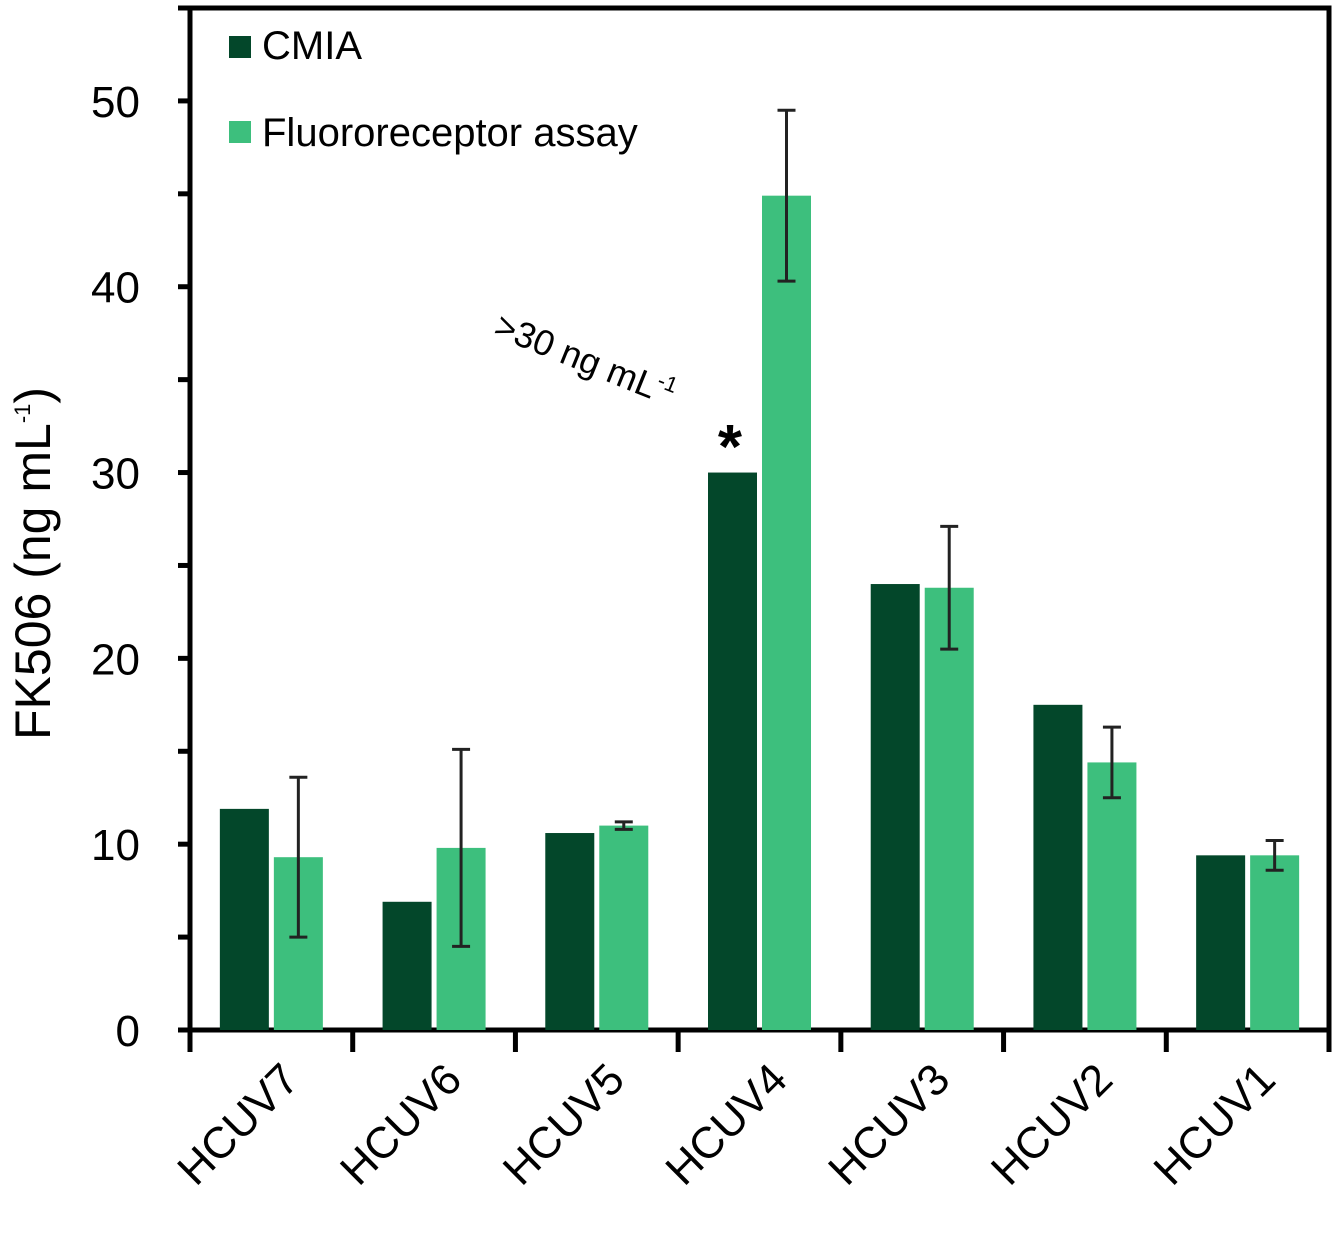  What do you see at coordinates (949, 808) in the screenshot?
I see `bar-fluororeceptor-hcuv3` at bounding box center [949, 808].